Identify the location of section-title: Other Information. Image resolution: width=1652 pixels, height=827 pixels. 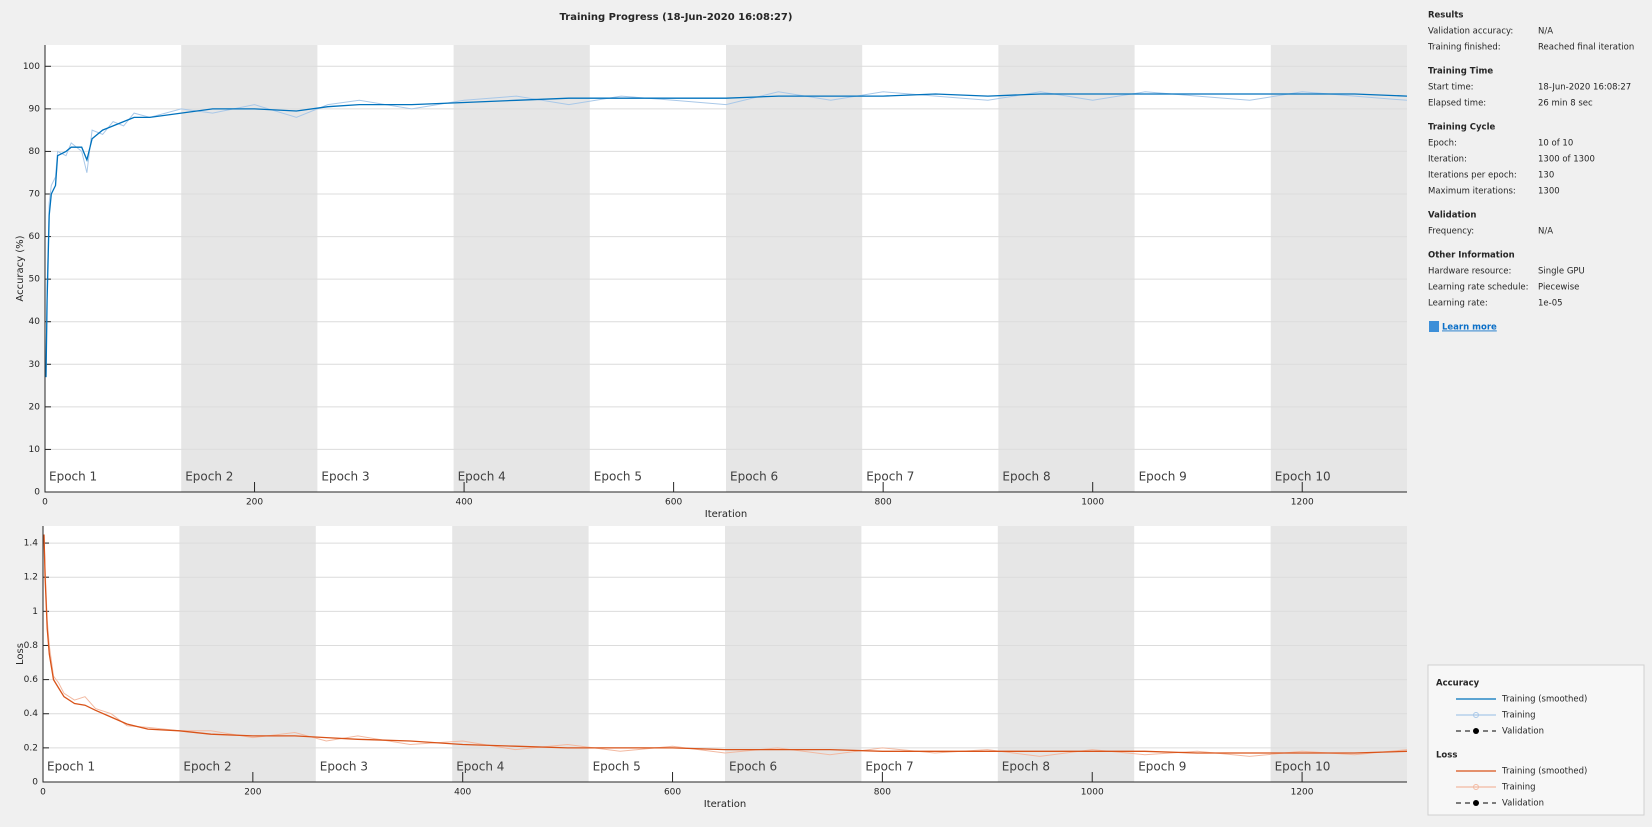
(1471, 256).